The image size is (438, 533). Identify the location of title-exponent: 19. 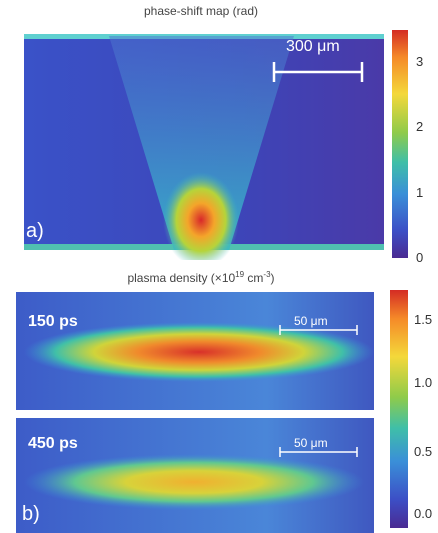
(240, 274).